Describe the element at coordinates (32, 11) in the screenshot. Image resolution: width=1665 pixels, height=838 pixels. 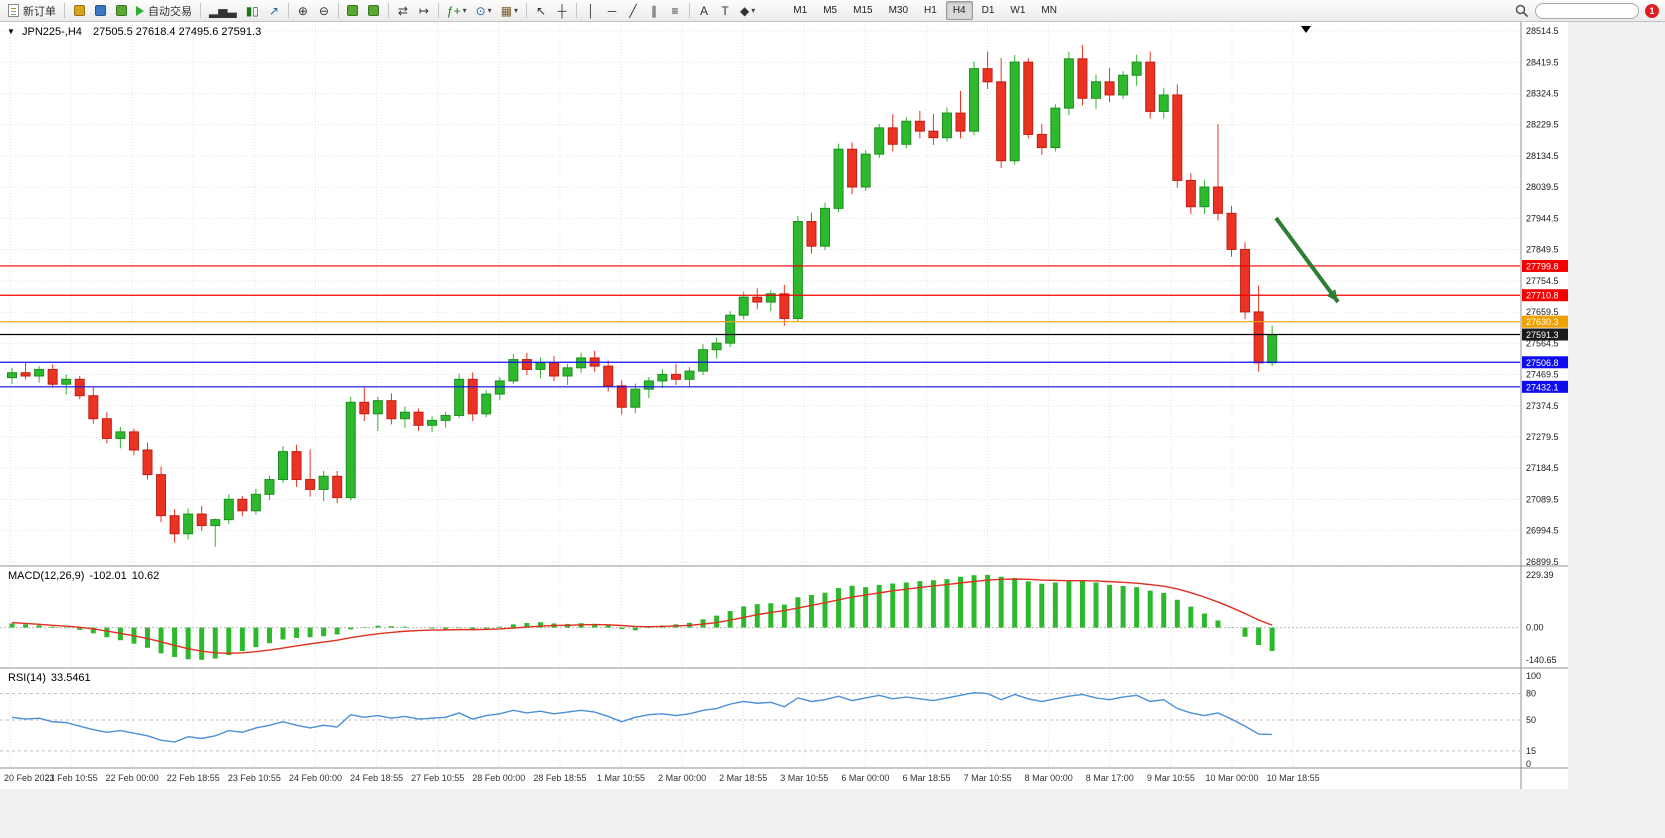
I see `new-order-button: 新订单` at that location.